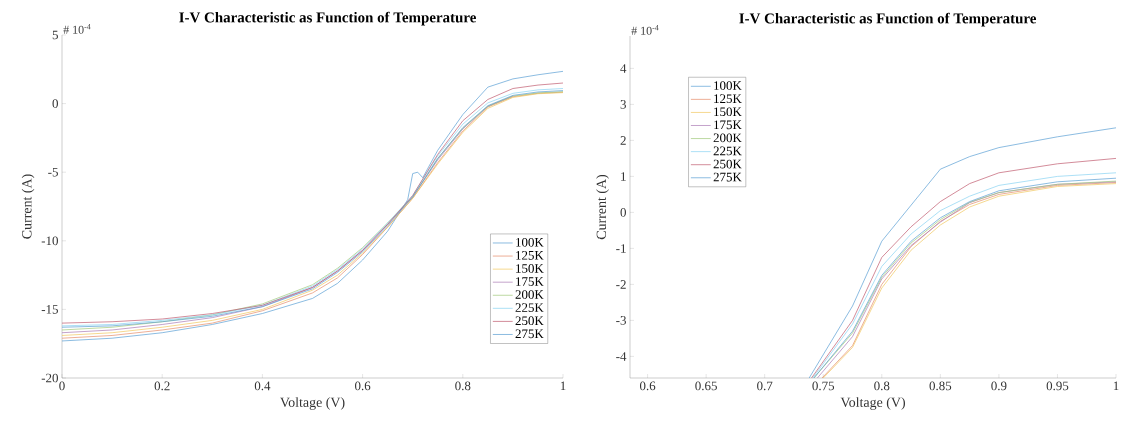 The width and height of the screenshot is (1128, 431). What do you see at coordinates (999, 386) in the screenshot?
I see `x-tick-label: 0.9` at bounding box center [999, 386].